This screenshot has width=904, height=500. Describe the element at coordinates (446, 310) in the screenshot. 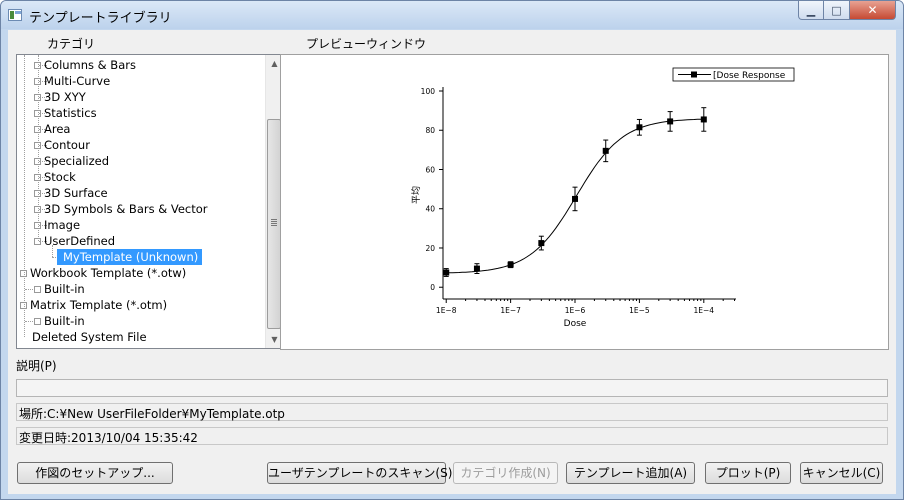

I see `x-tick-label: 1E−8` at that location.